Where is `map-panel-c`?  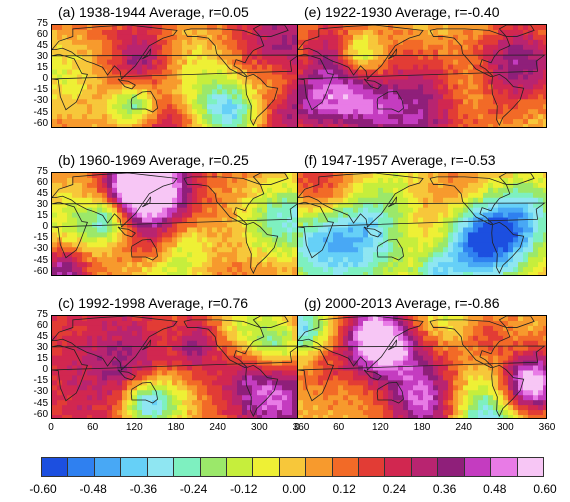
map-panel-c is located at coordinates (176, 367).